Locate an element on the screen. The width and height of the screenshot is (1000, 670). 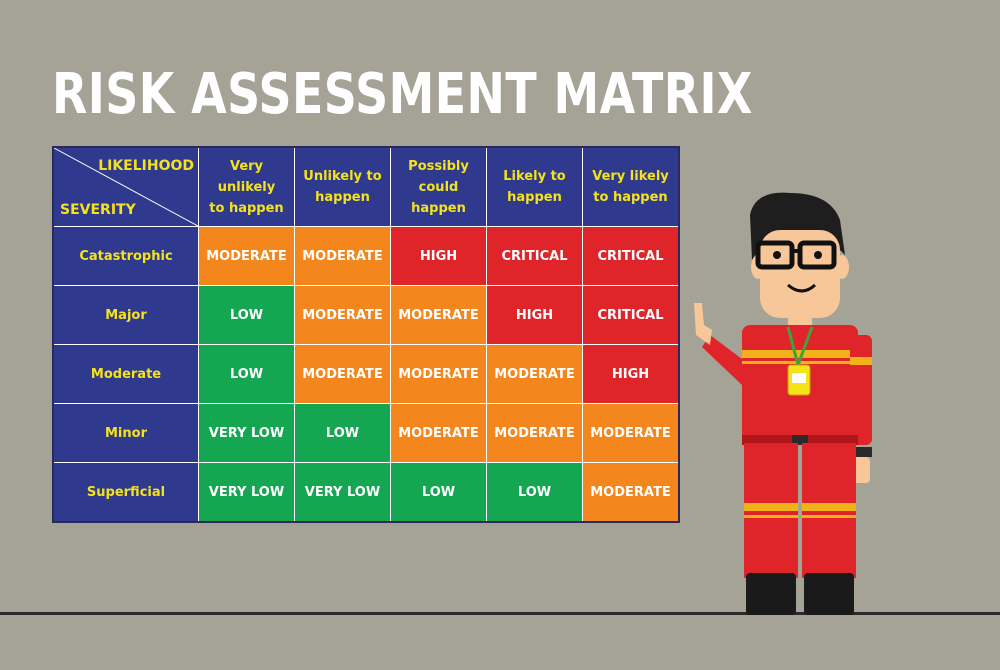
severity-row-header: Minor is located at coordinates (125, 433).